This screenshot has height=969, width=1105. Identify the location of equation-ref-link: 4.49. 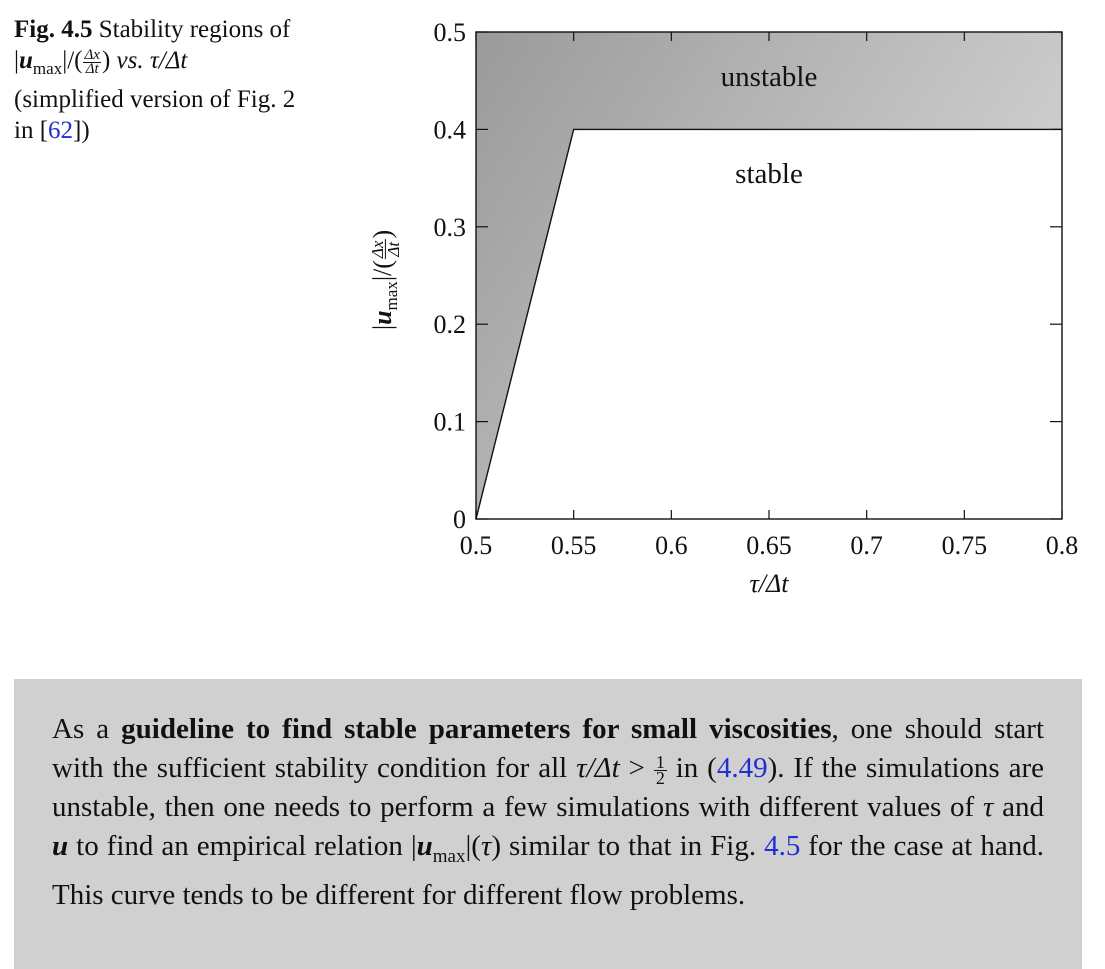
(742, 768).